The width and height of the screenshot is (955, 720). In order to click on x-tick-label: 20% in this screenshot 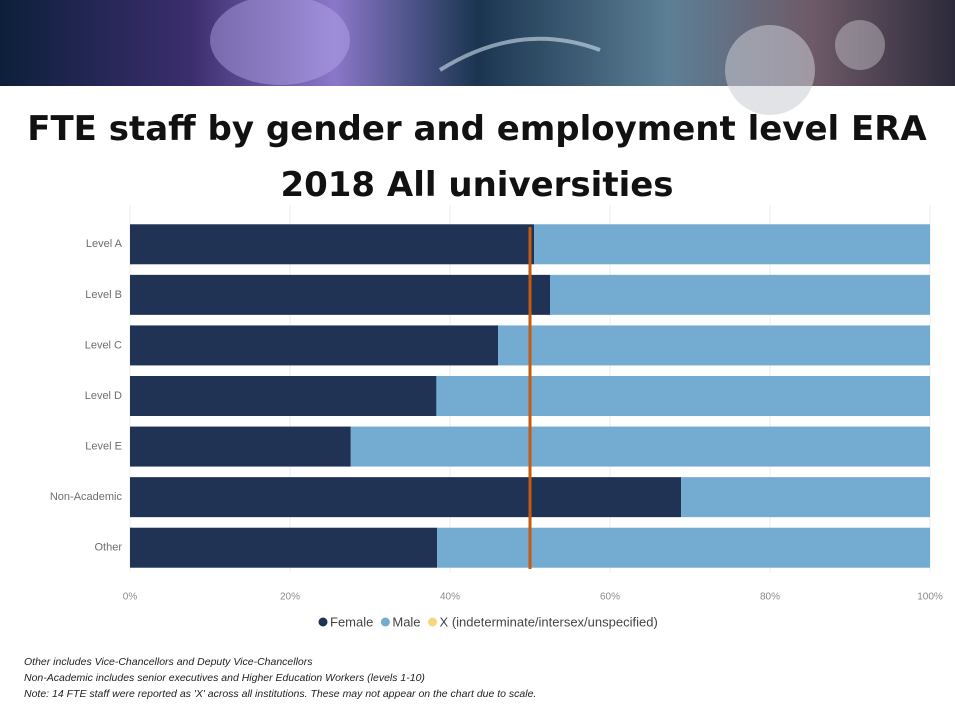, I will do `click(290, 597)`.